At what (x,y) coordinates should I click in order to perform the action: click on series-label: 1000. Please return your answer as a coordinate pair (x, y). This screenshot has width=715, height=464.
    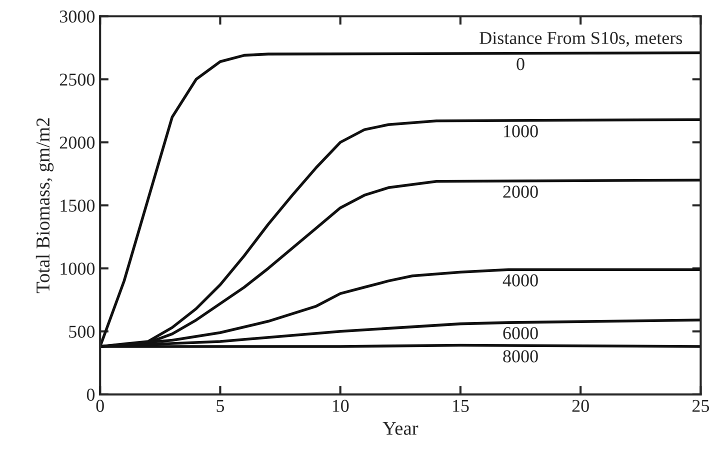
    Looking at the image, I should click on (521, 131).